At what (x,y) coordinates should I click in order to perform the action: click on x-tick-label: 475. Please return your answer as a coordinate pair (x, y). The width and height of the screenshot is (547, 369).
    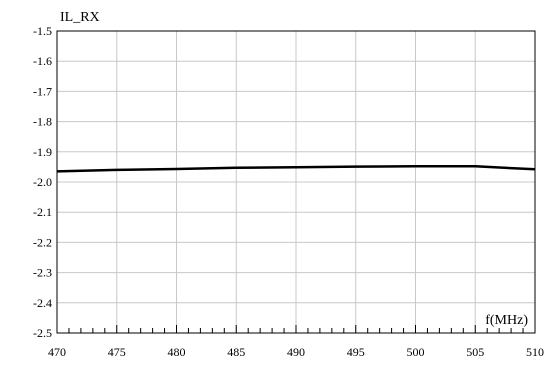
    Looking at the image, I should click on (117, 352).